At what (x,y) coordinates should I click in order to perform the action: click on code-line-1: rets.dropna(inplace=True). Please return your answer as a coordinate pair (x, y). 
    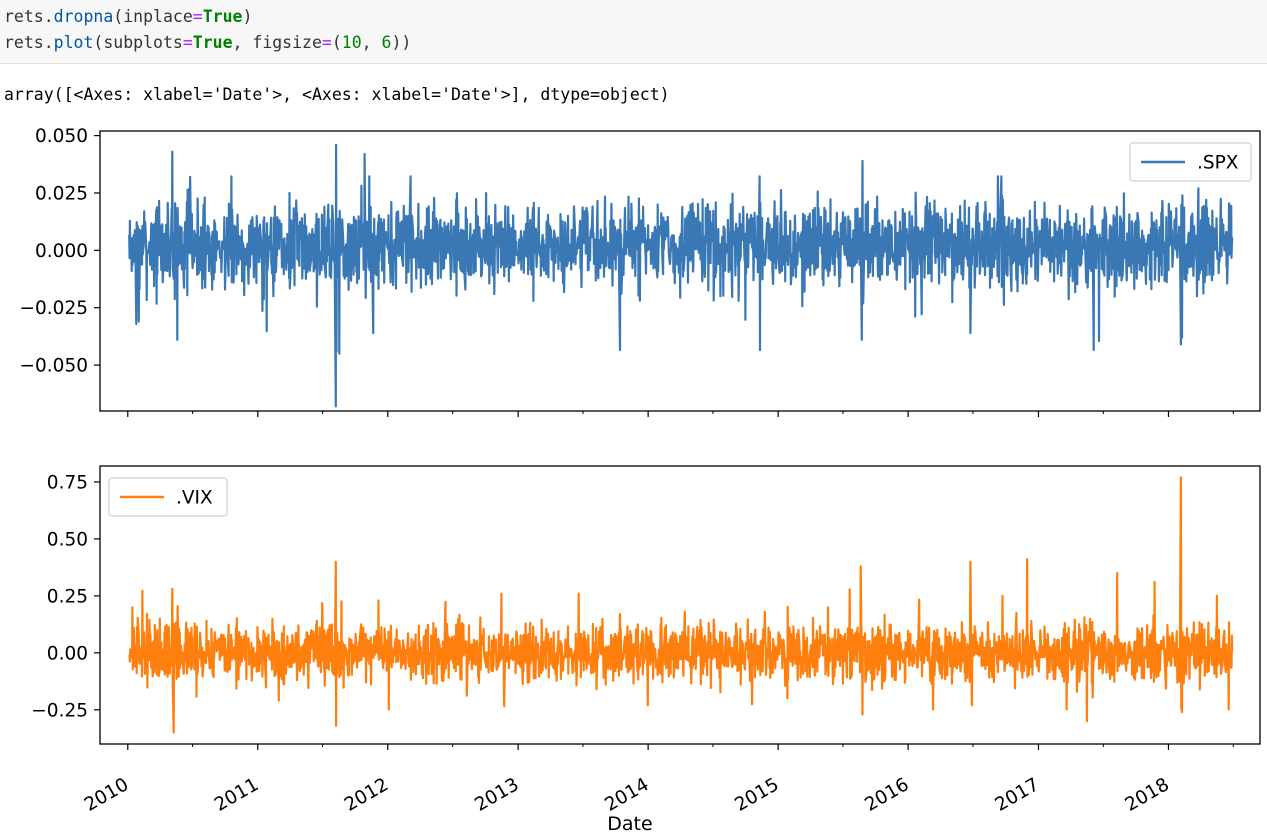
    Looking at the image, I should click on (635, 17).